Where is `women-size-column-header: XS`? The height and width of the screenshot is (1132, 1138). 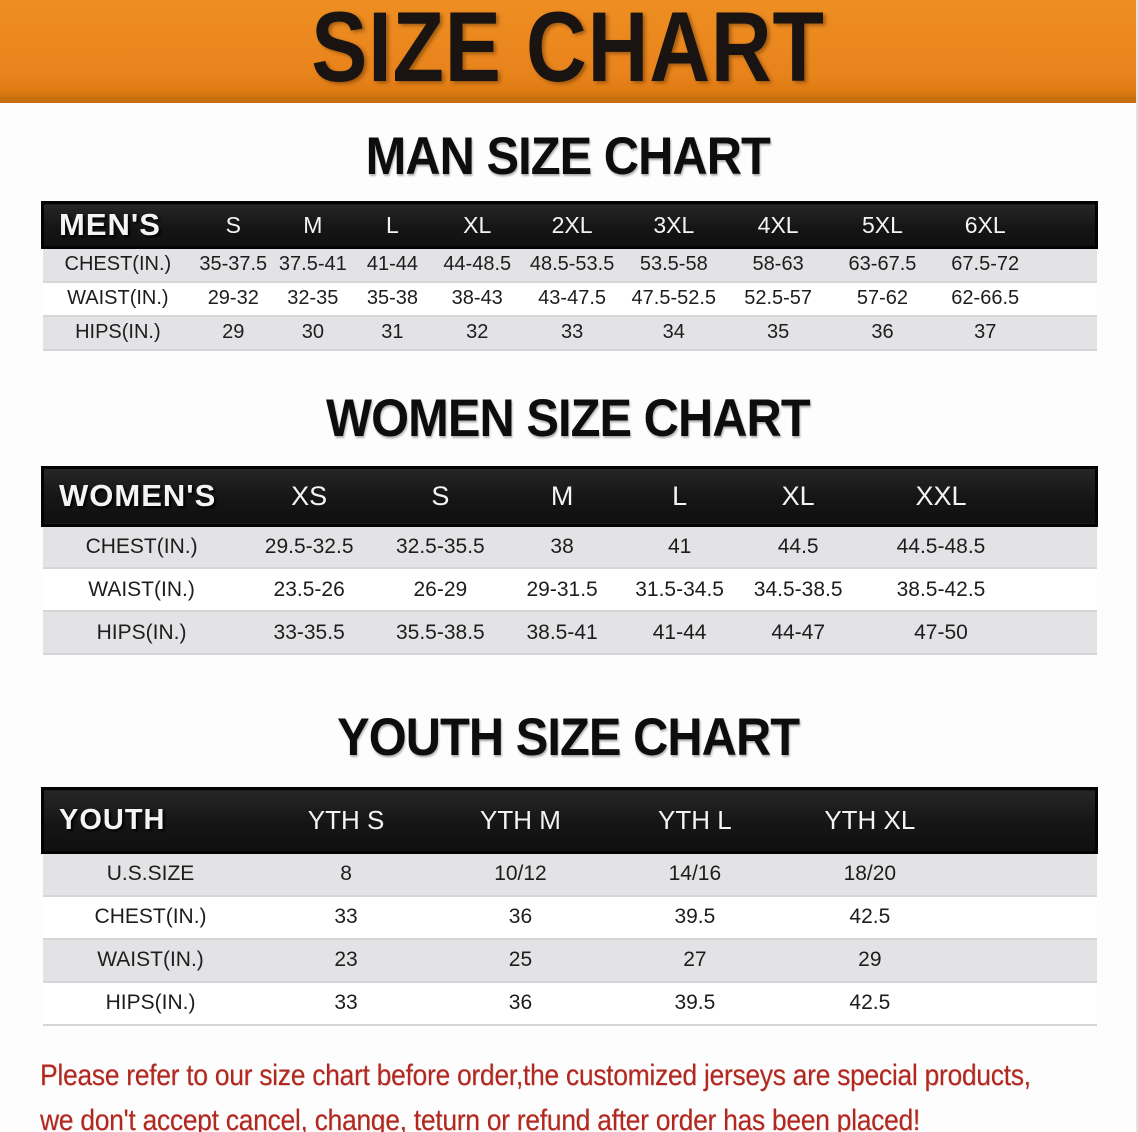
women-size-column-header: XS is located at coordinates (309, 496).